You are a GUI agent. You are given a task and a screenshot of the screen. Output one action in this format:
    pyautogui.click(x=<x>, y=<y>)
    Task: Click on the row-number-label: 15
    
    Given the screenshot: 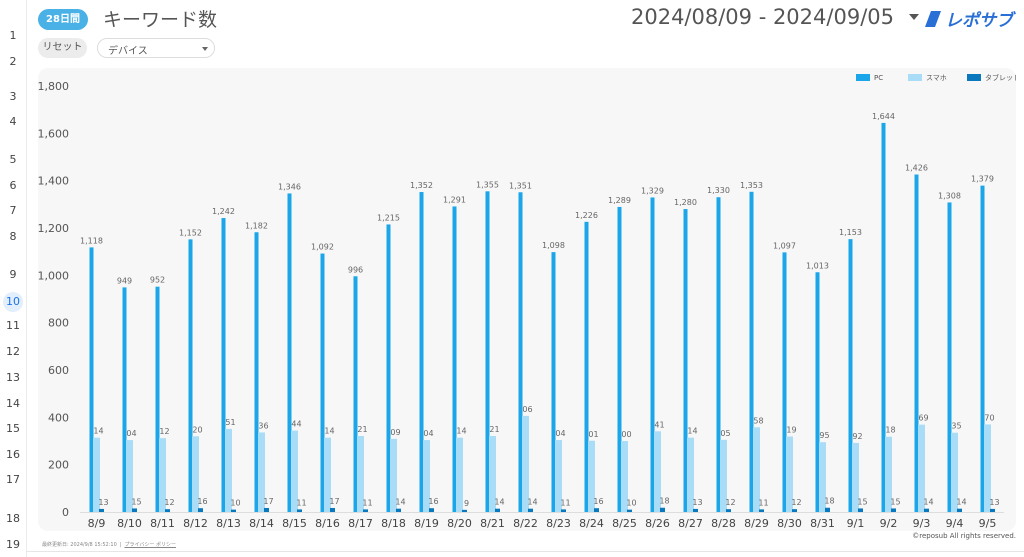 What is the action you would take?
    pyautogui.click(x=13, y=428)
    